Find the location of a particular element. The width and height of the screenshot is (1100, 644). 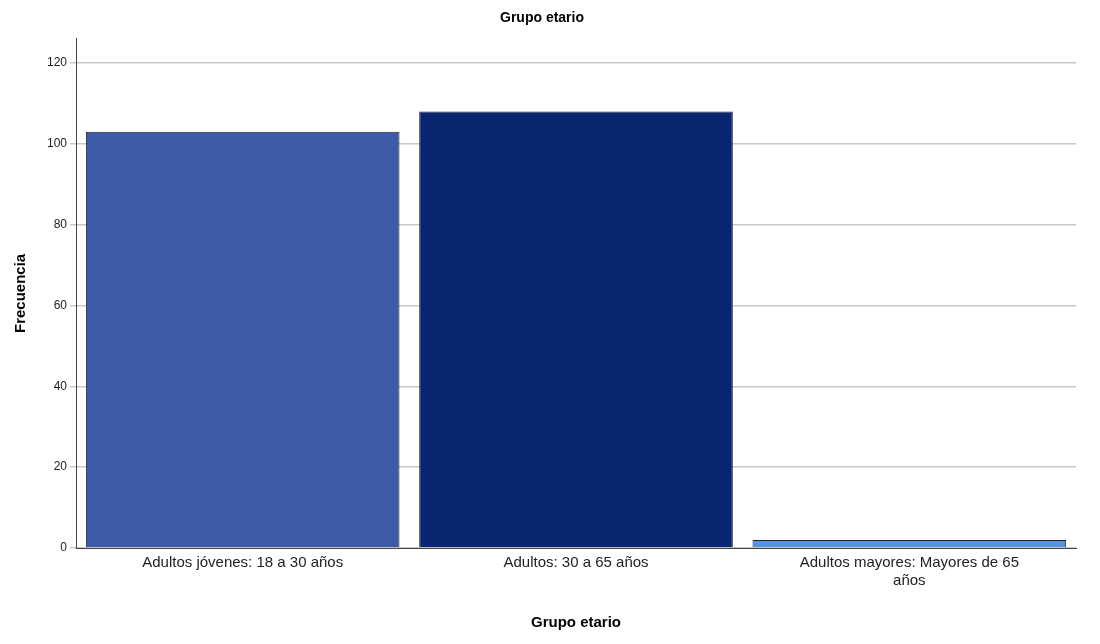

y-axis-title: Frecuencia is located at coordinates (20, 293).